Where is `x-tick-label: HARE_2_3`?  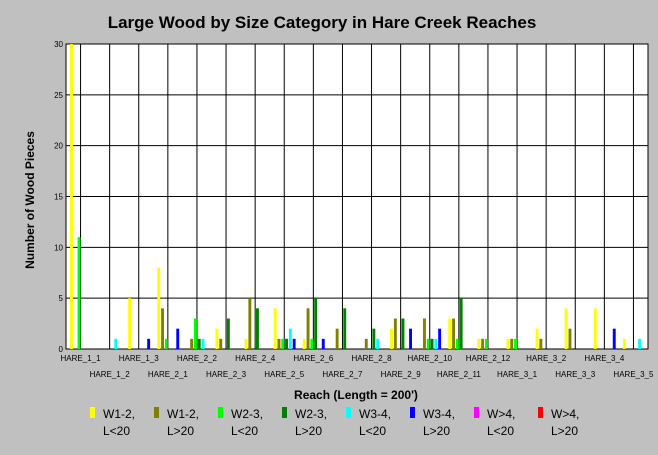 x-tick-label: HARE_2_3 is located at coordinates (226, 374).